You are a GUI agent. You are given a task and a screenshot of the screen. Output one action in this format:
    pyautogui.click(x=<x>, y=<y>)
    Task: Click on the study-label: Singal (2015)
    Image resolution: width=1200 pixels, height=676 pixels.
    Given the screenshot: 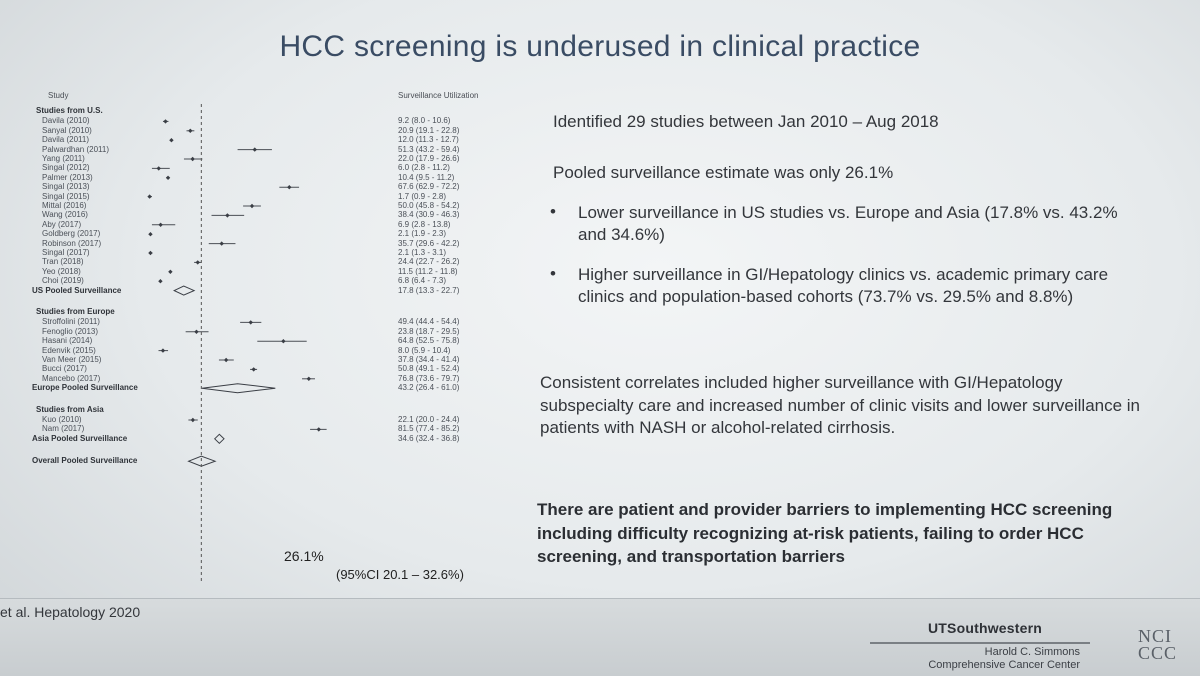 What is the action you would take?
    pyautogui.click(x=66, y=196)
    